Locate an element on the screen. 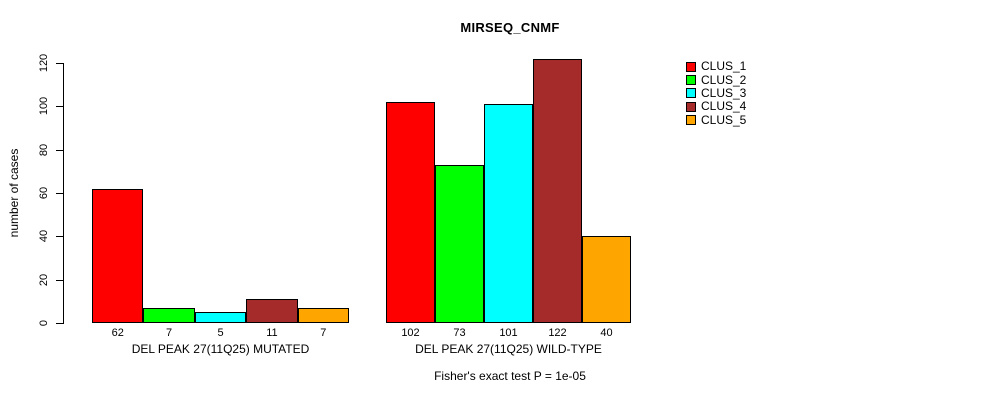 The width and height of the screenshot is (990, 400). y-axis-label: number of cases is located at coordinates (14, 193).